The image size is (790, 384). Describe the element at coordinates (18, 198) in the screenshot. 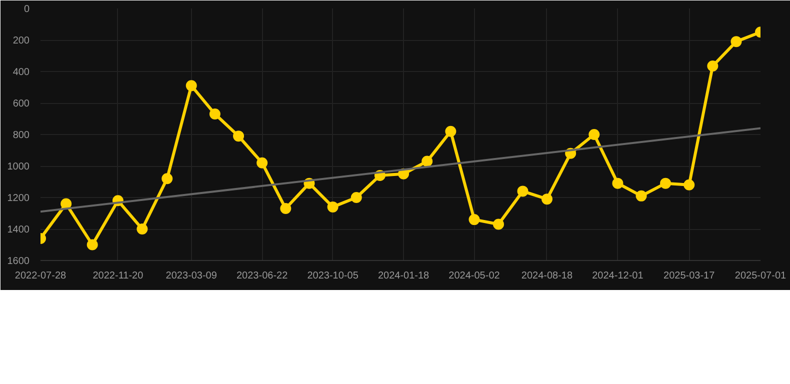

I see `y-tick-label: 1200` at that location.